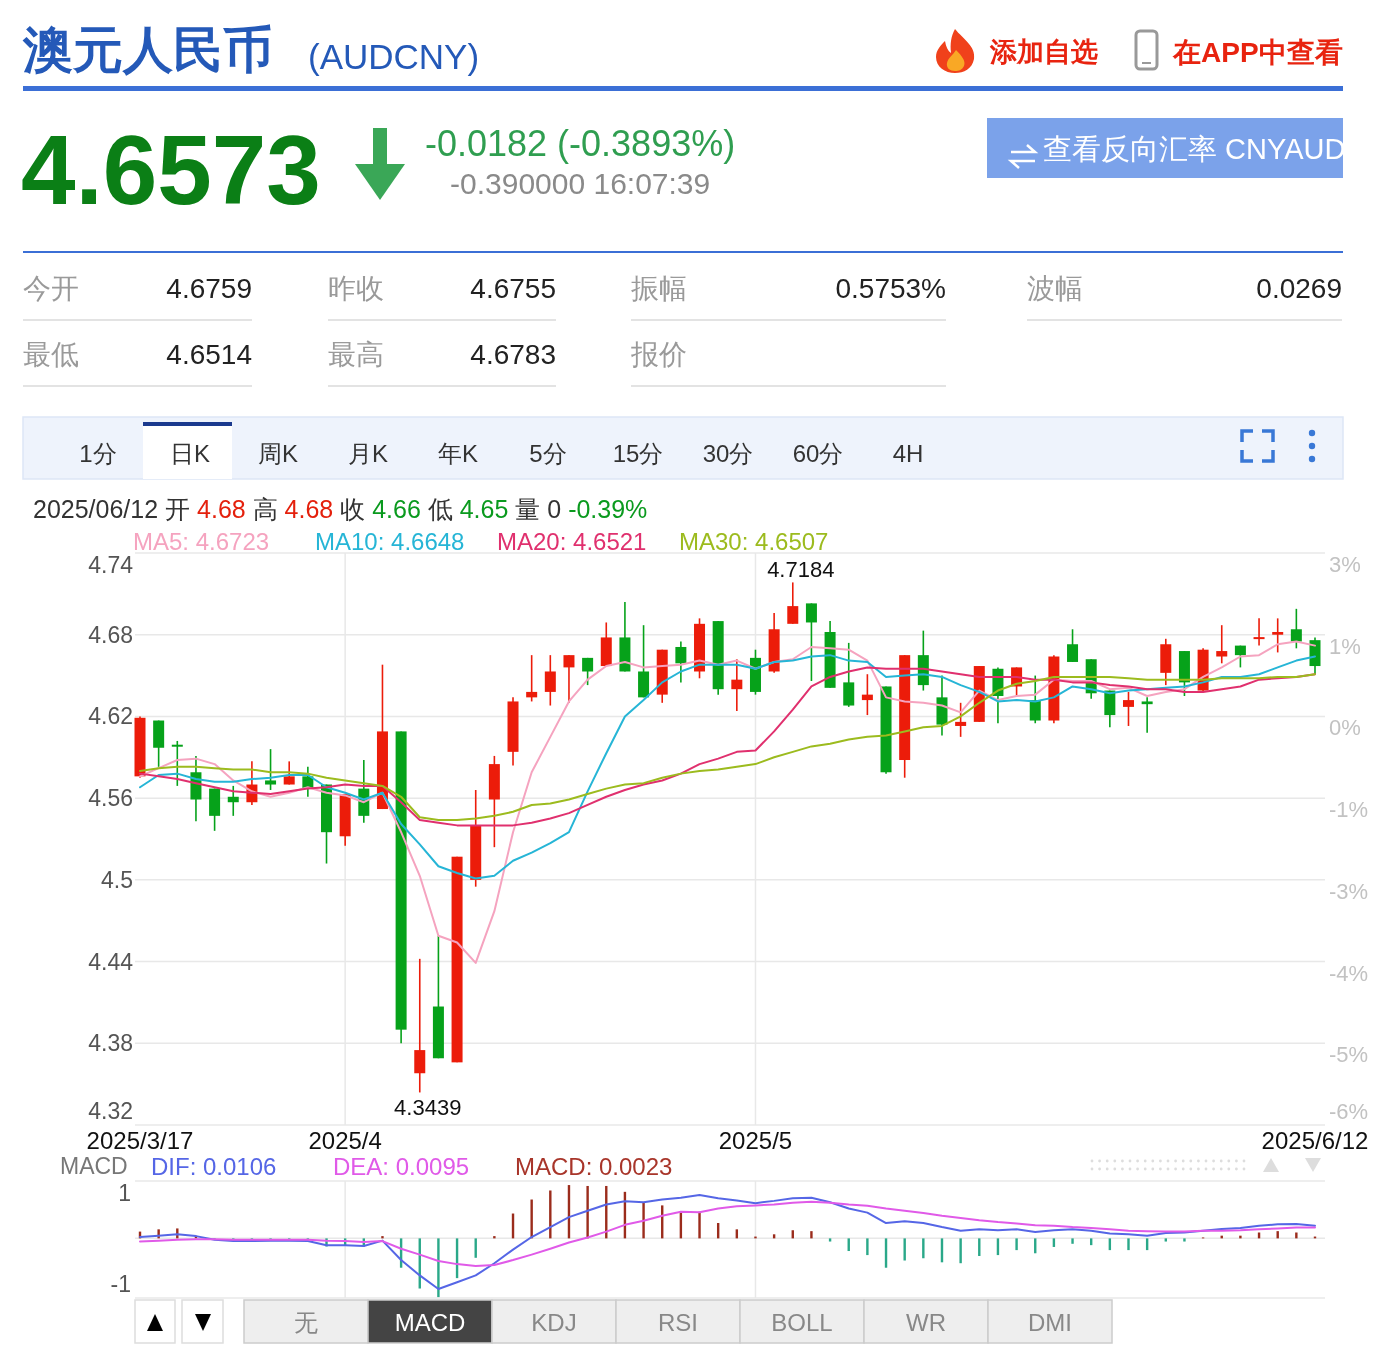  What do you see at coordinates (548, 453) in the screenshot?
I see `text: 5分` at bounding box center [548, 453].